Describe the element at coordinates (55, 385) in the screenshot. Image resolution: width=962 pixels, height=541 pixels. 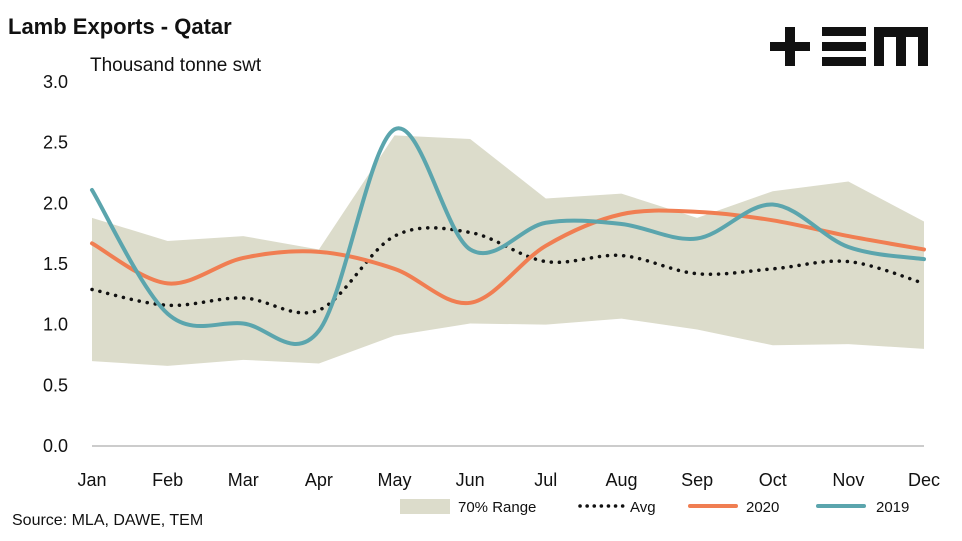
I see `y-tick-label: 0.5` at that location.